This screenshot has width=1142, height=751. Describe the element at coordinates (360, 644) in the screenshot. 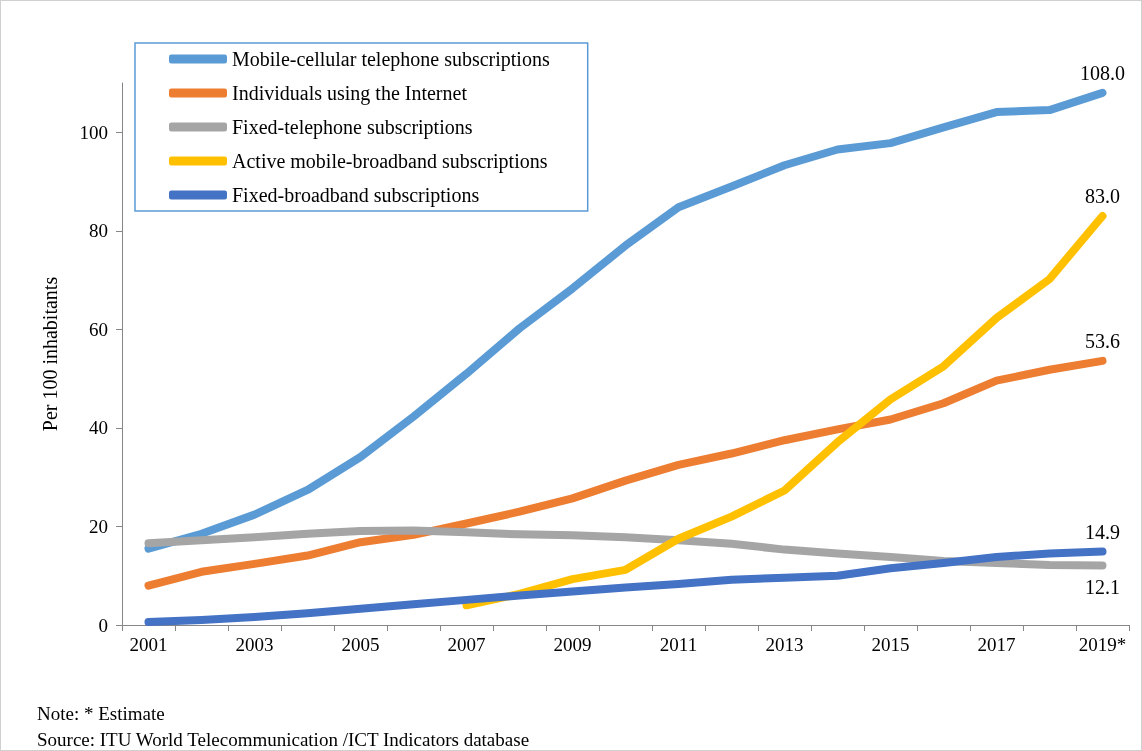

I see `x-tick-label: 2005` at that location.